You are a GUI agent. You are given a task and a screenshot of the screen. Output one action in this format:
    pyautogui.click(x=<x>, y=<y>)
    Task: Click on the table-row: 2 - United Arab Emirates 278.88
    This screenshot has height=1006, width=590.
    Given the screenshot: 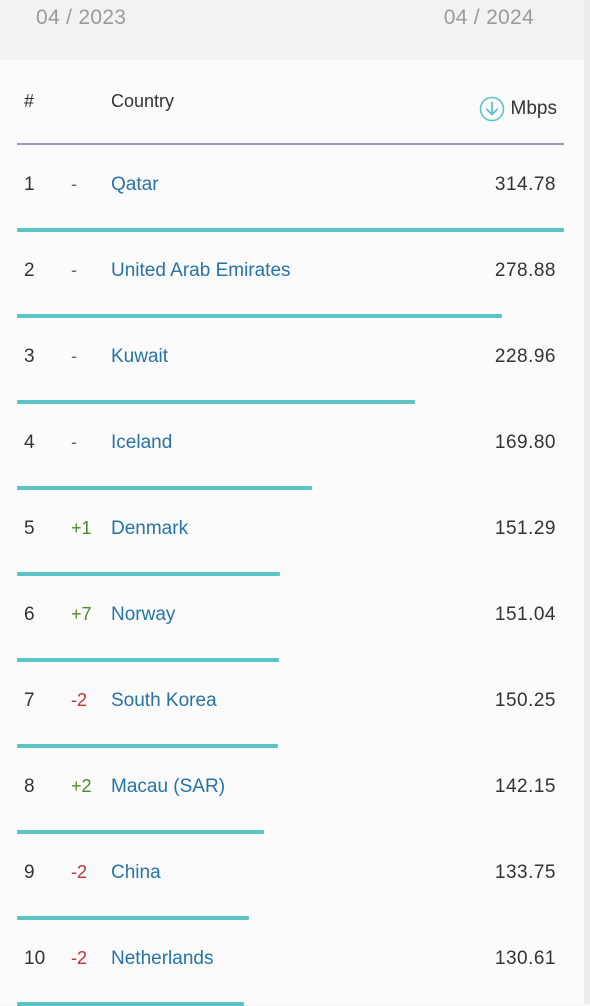 What is the action you would take?
    pyautogui.click(x=292, y=275)
    